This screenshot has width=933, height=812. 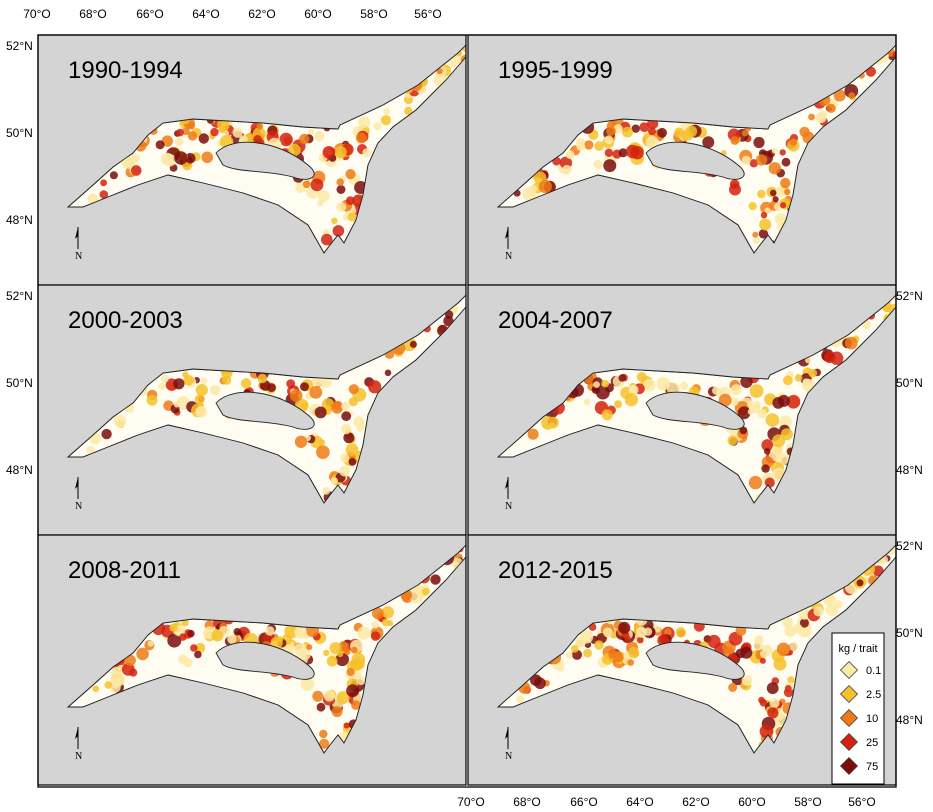 I want to click on legend-title: kg / trait, so click(x=857, y=649).